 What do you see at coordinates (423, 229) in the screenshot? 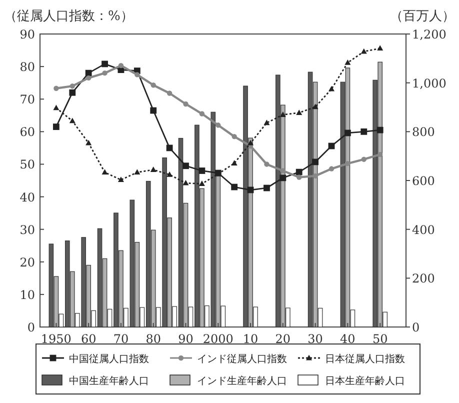
I see `y2-tick-label: 400` at bounding box center [423, 229].